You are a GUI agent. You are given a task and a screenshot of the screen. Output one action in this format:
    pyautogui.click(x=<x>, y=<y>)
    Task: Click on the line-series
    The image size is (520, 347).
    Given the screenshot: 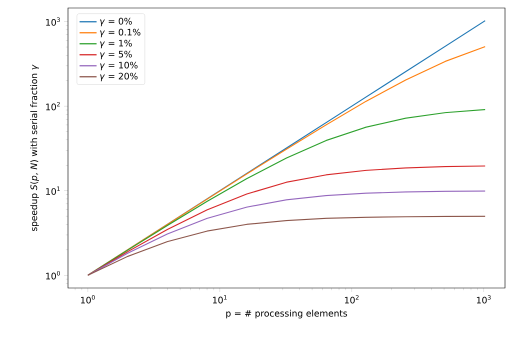 What is the action you would take?
    pyautogui.click(x=286, y=246)
    